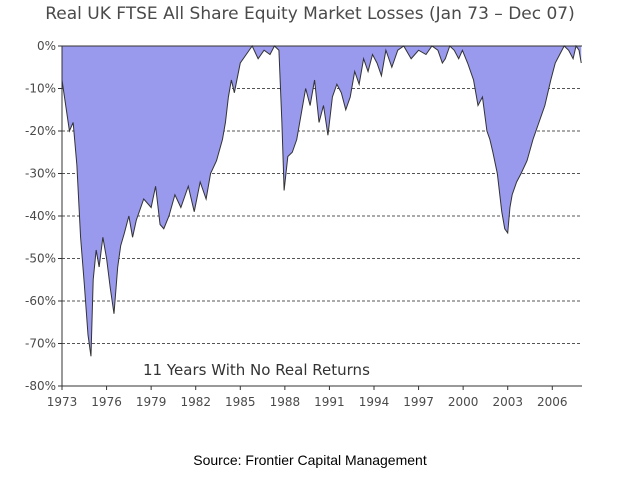 This screenshot has width=620, height=490. What do you see at coordinates (329, 402) in the screenshot?
I see `x-tick-label: 1991` at bounding box center [329, 402].